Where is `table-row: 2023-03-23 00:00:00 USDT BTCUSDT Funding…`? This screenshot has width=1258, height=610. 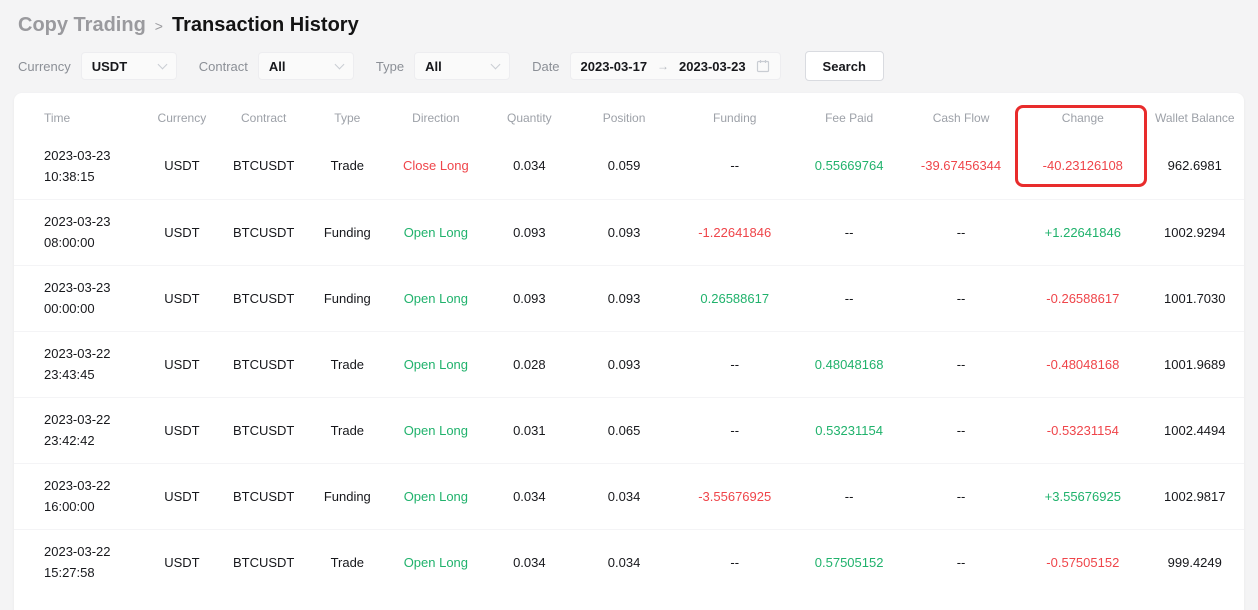 table-row: 2023-03-23 00:00:00 USDT BTCUSDT Funding… is located at coordinates (629, 297).